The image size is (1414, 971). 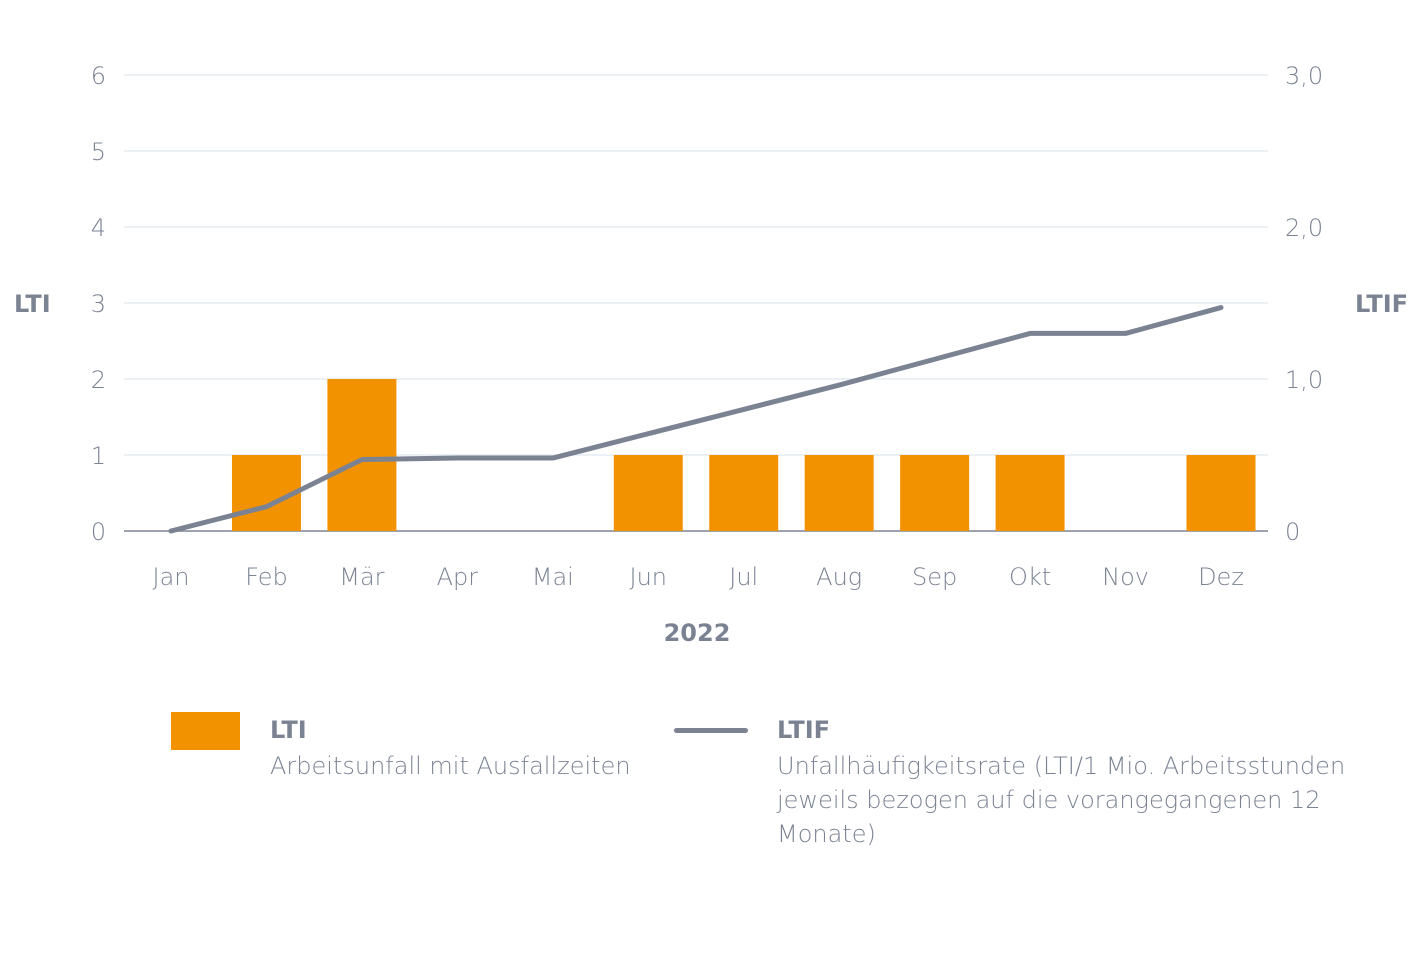 I want to click on right-tick-label: 0, so click(x=1292, y=532).